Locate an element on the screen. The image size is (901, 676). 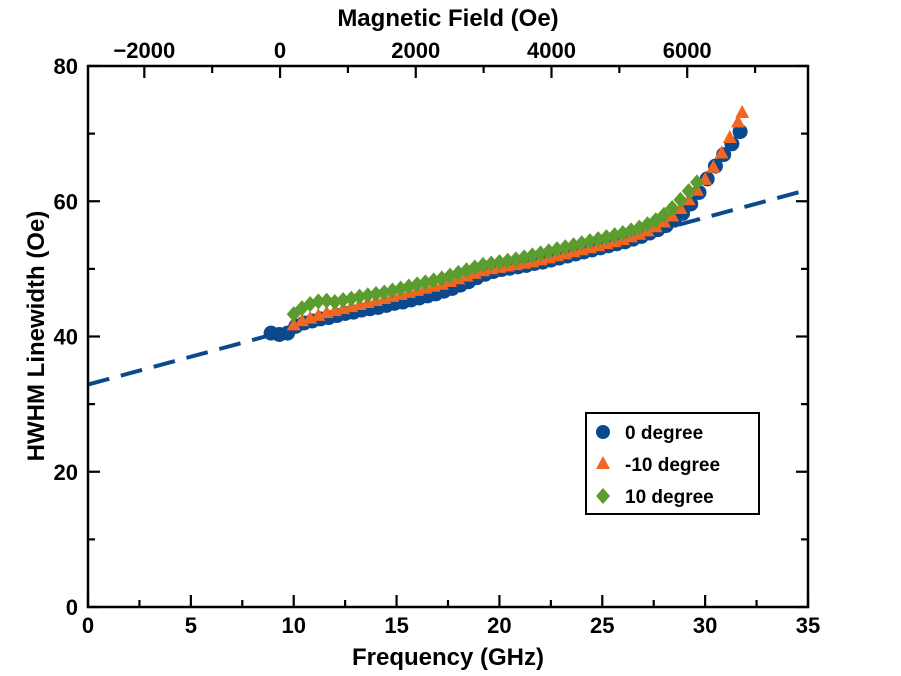
x-tick-label: 5 is located at coordinates (191, 625).